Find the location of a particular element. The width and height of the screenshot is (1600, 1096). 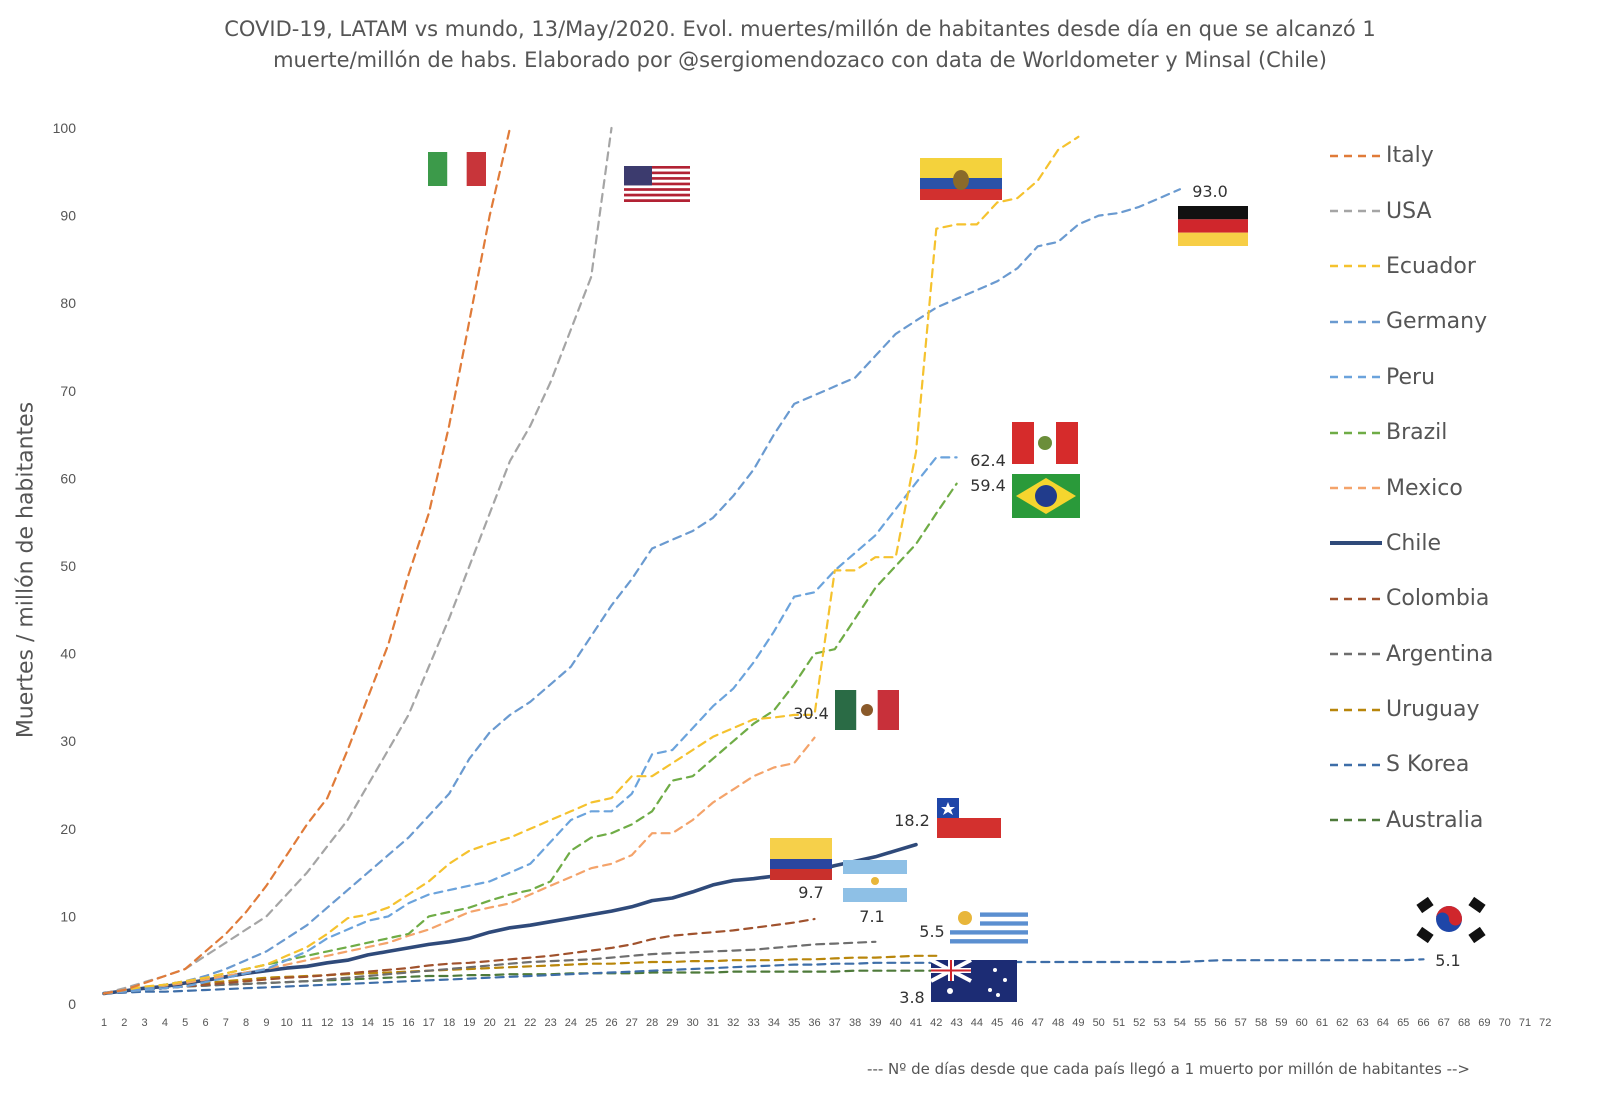

uruguay-flag-icon is located at coordinates (989, 928).